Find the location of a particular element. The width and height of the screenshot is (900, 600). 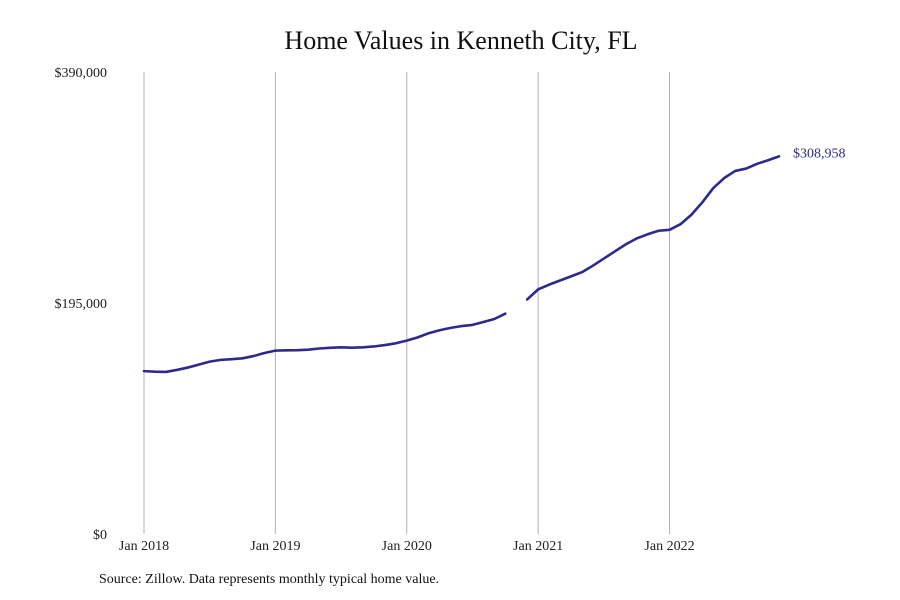

y-tick-label: $0 is located at coordinates (100, 535).